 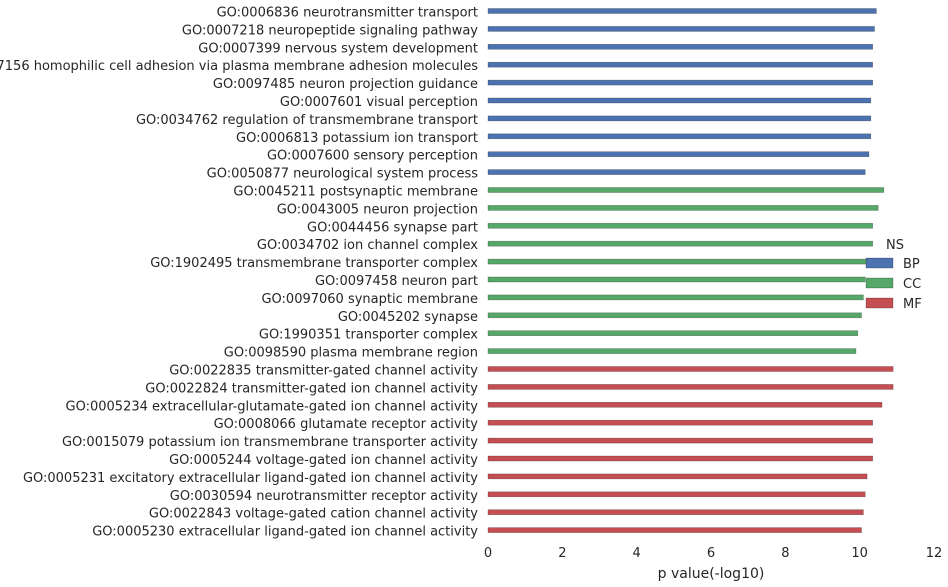 I want to click on category-label: GO:0008066 glutamate receptor activity, so click(x=346, y=424).